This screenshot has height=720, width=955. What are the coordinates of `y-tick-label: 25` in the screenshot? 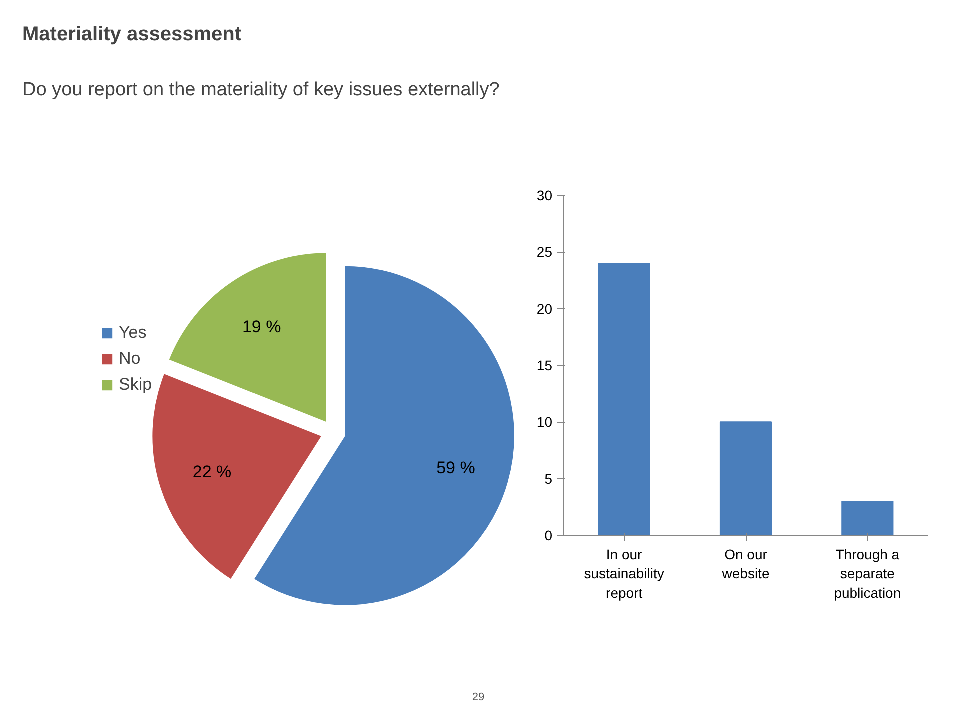 It's located at (544, 252).